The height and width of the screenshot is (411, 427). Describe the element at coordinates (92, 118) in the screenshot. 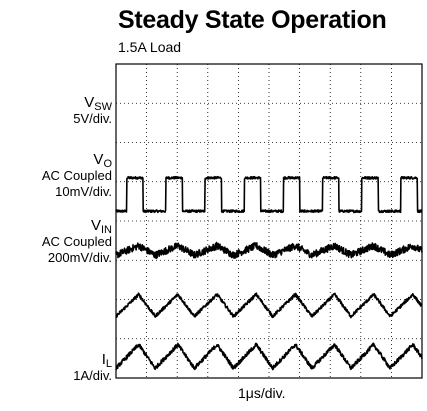

I see `trace-scale: 5V/div.` at that location.